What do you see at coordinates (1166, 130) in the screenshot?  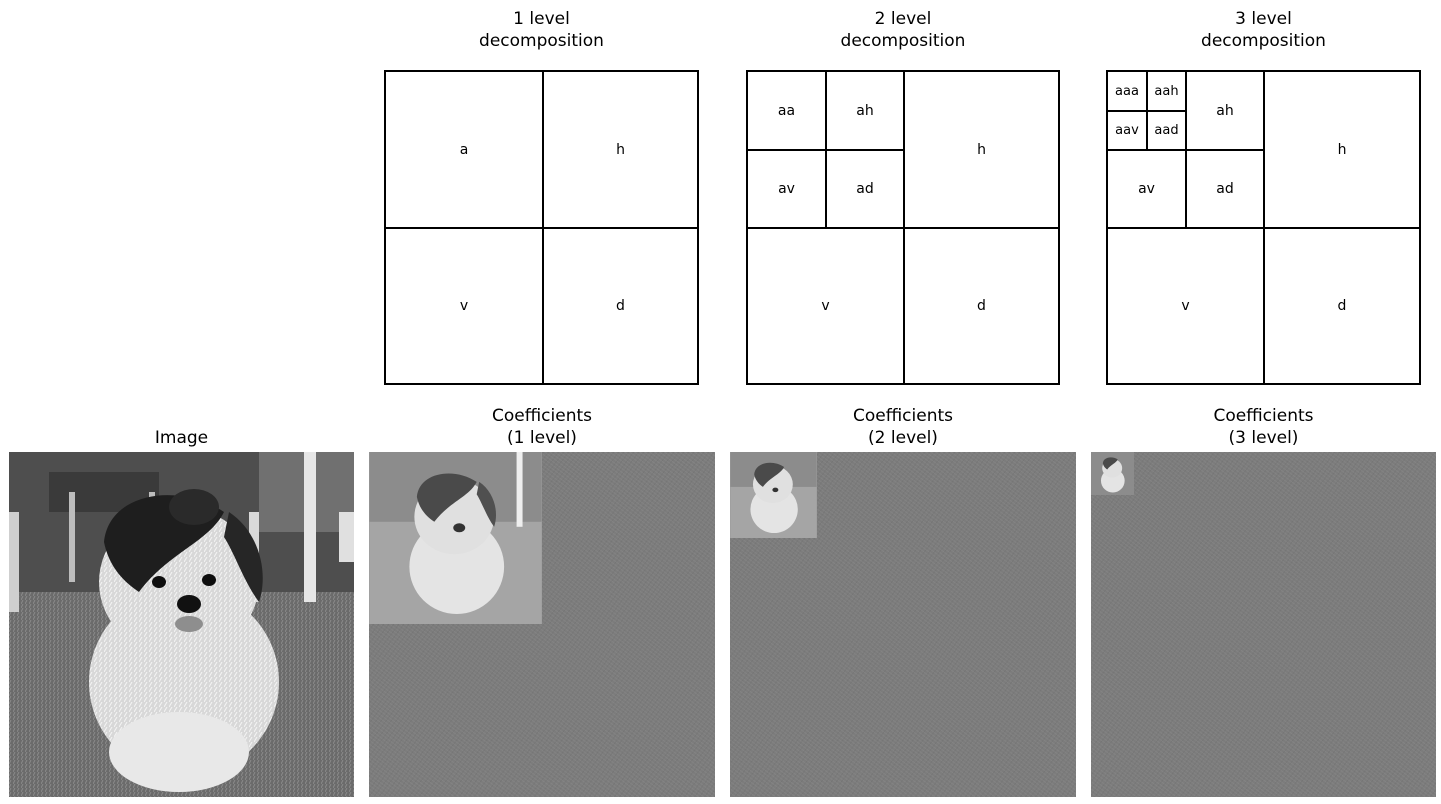 I see `cell-aad: aad` at bounding box center [1166, 130].